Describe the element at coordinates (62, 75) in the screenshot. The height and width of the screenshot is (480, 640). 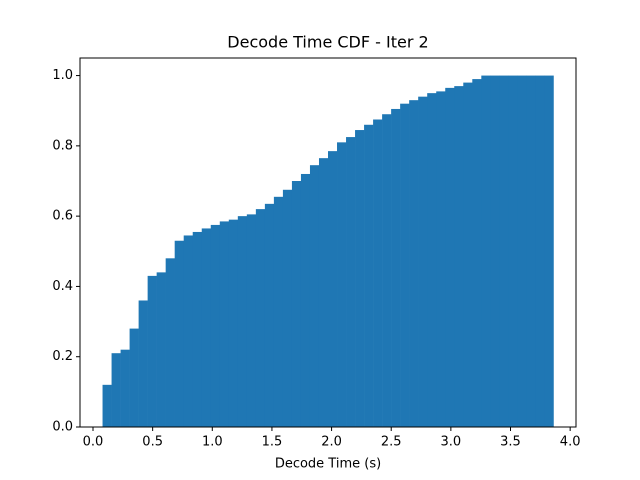
I see `y-tick-label: 1.0` at that location.